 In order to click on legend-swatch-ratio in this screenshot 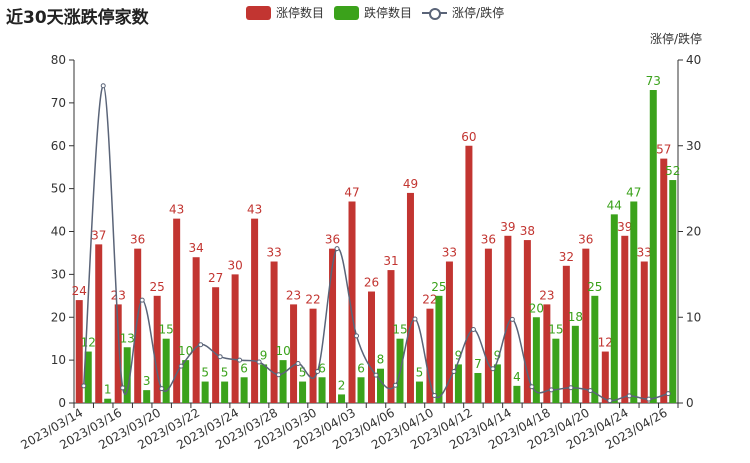, I will do `click(435, 13)`.